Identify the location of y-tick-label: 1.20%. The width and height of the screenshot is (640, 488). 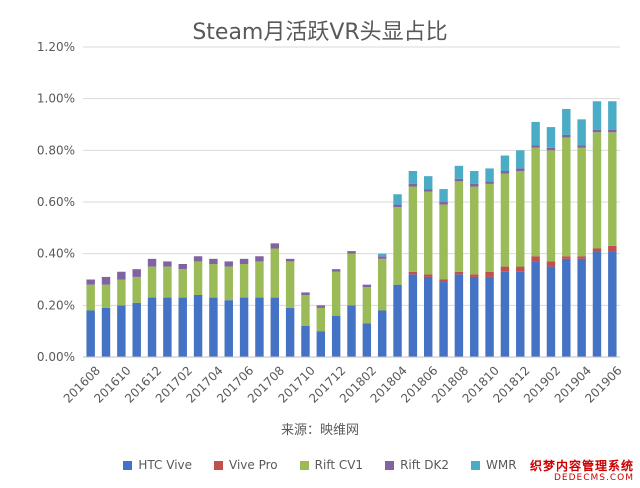
(56, 47).